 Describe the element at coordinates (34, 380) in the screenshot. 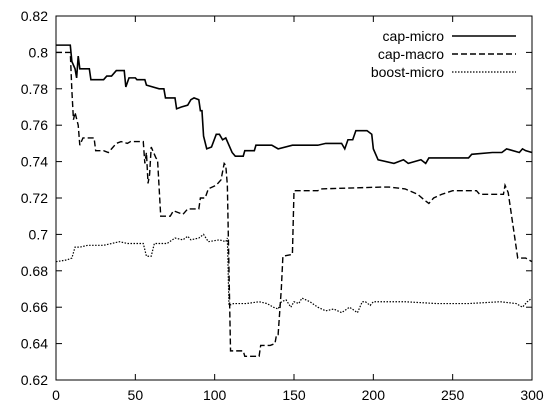

I see `y-tick-label: 0.62` at that location.